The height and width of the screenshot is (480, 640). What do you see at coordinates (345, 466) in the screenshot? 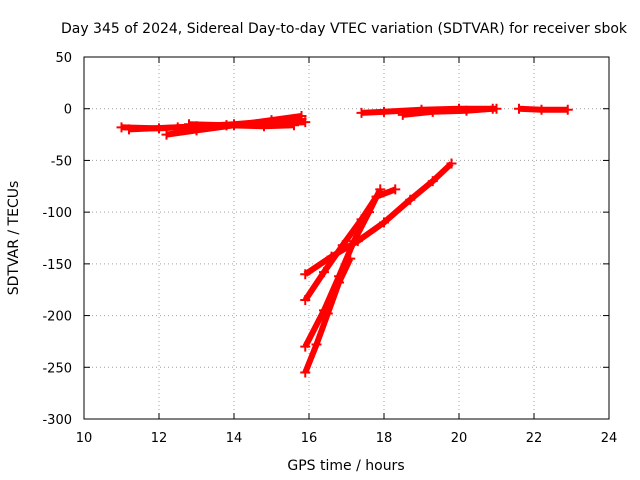
I see `x-axis-title: GPS time / hours` at bounding box center [345, 466].